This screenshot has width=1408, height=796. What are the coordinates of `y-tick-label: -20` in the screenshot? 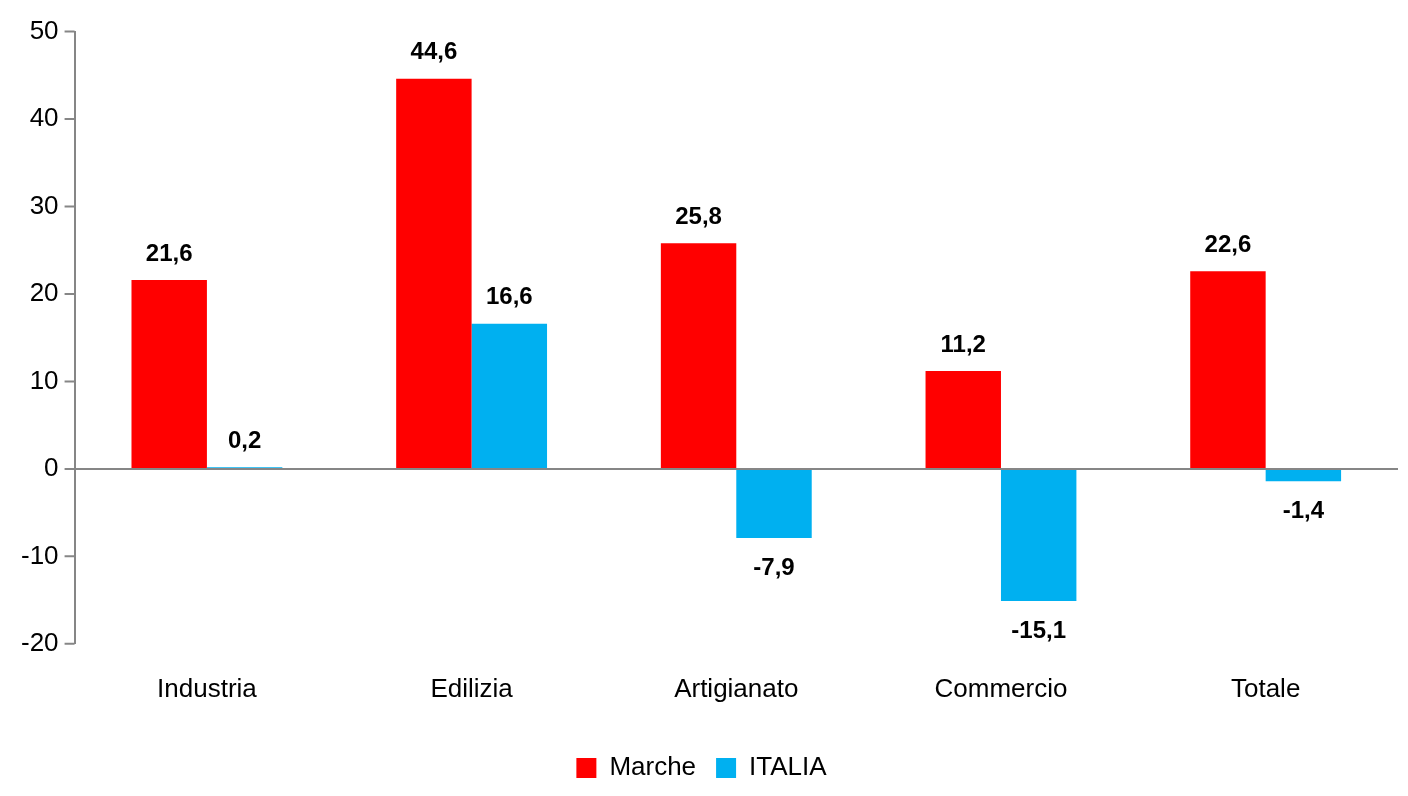 It's located at (40, 641).